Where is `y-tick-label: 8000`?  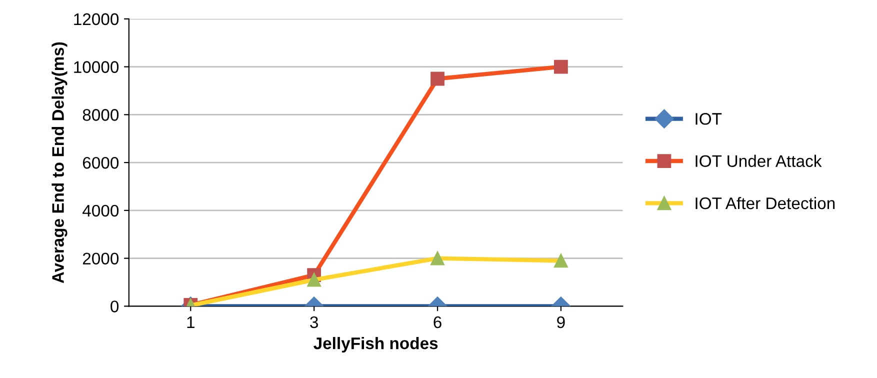
y-tick-label: 8000 is located at coordinates (100, 115).